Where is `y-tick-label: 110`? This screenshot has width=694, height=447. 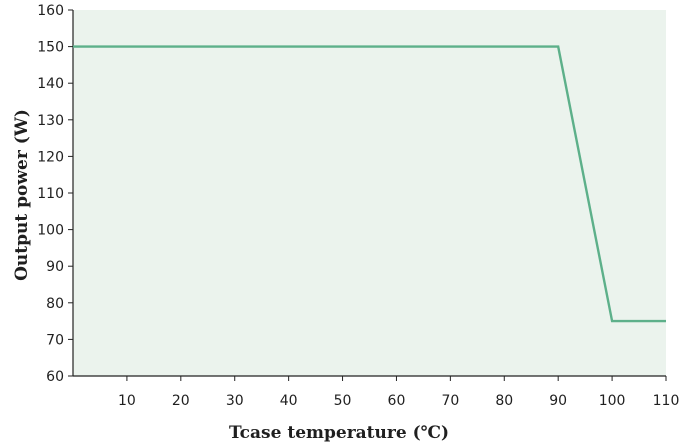
y-tick-label: 110 is located at coordinates (50, 194).